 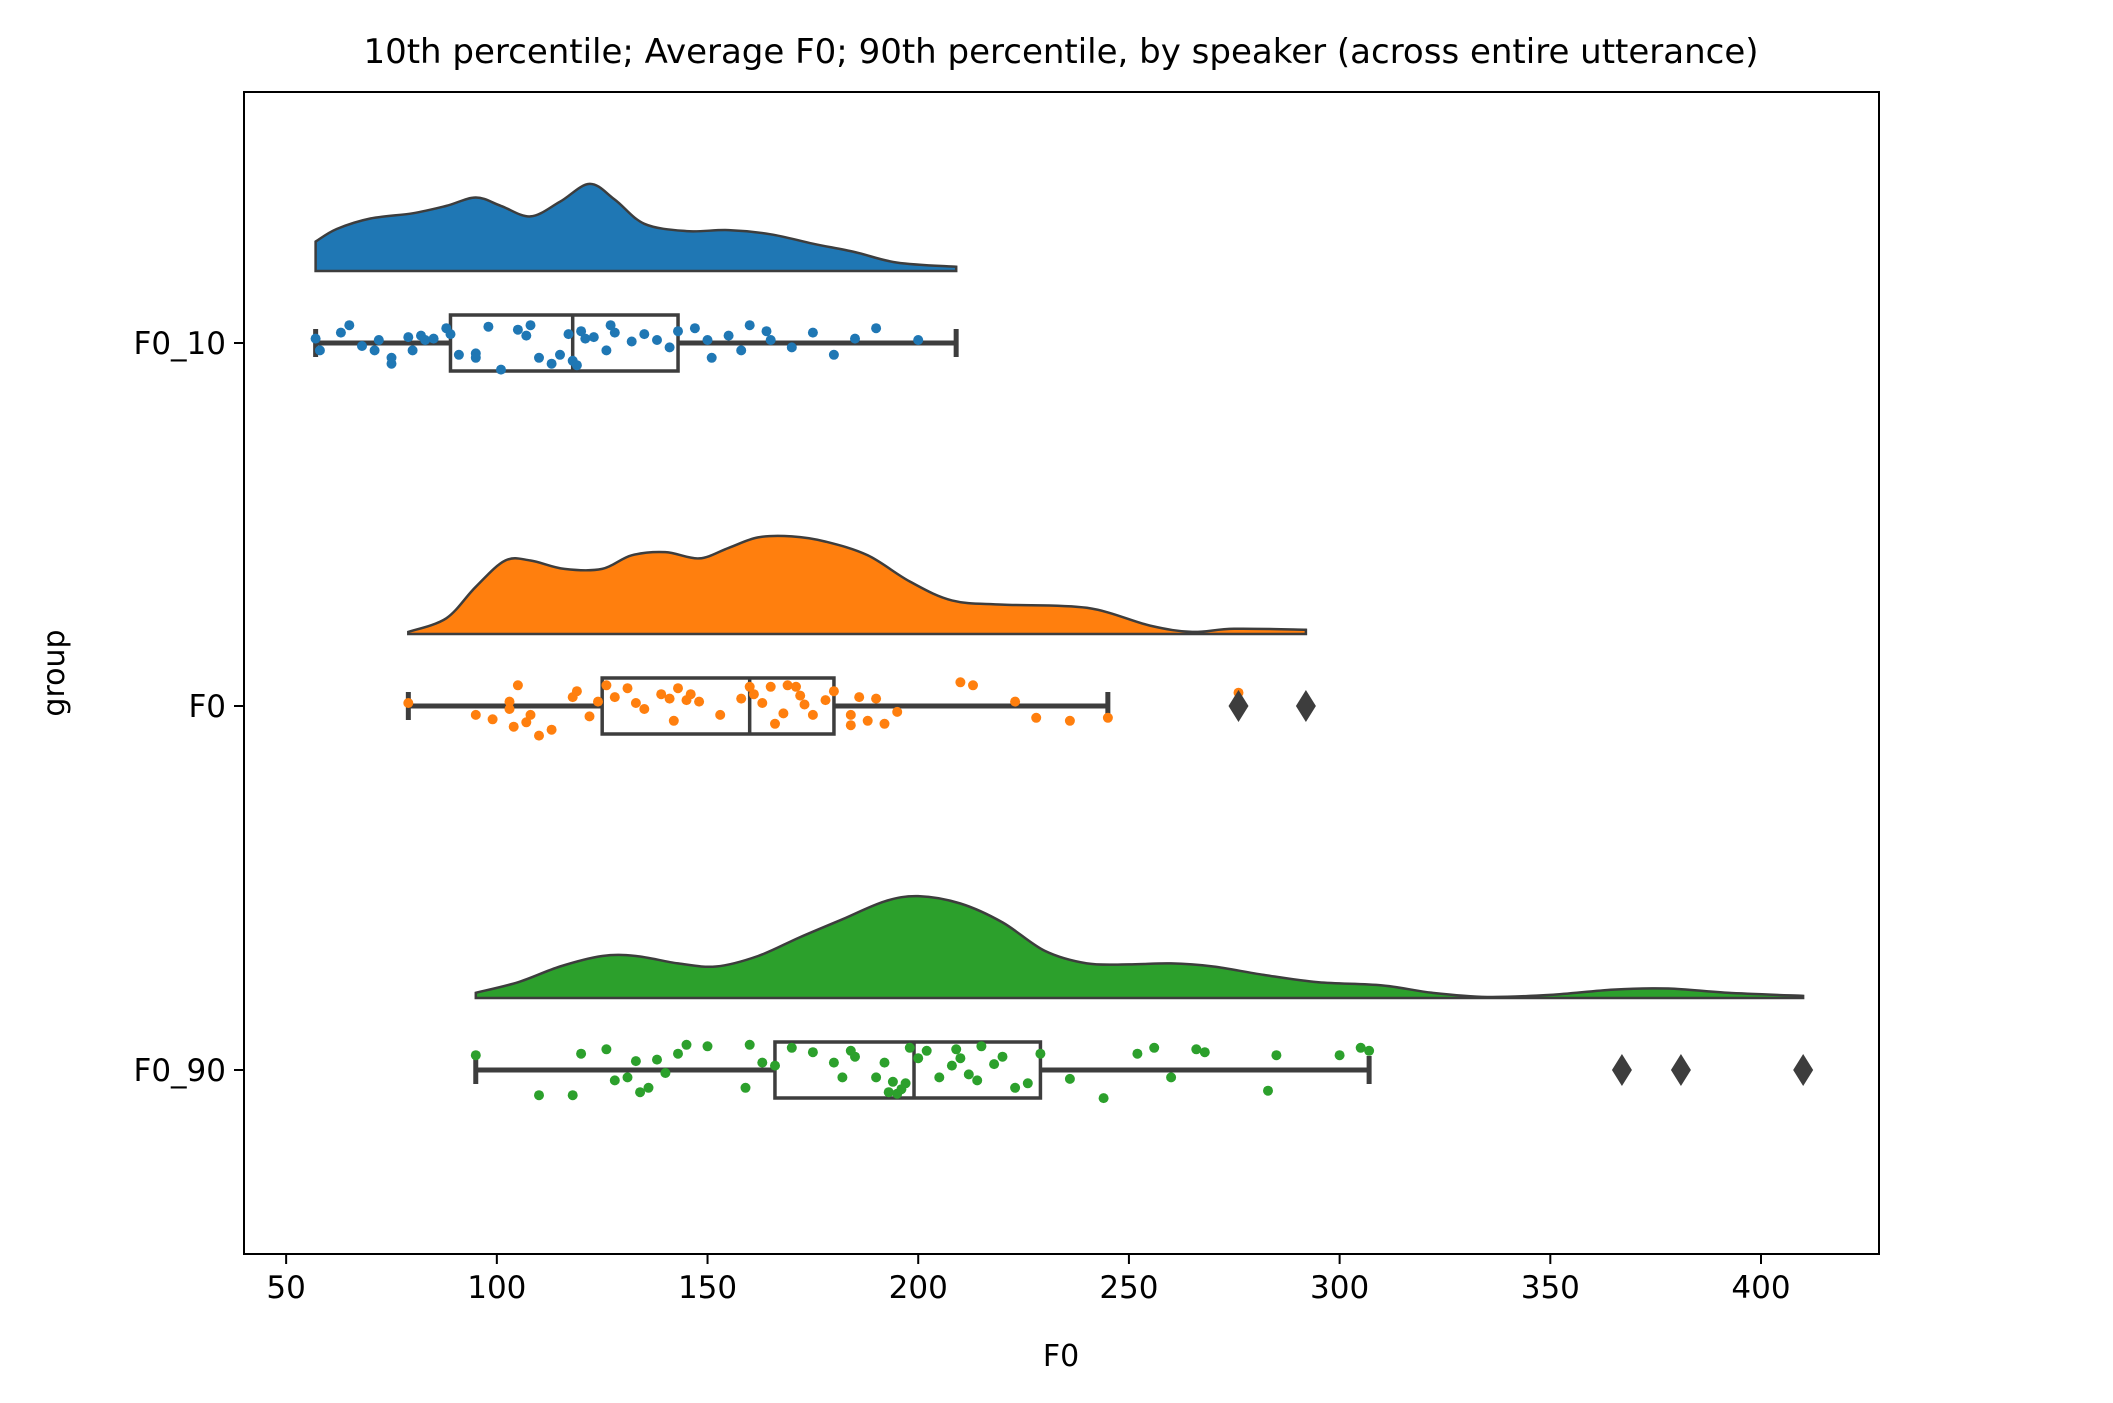 What do you see at coordinates (1550, 1288) in the screenshot?
I see `x-tick-label: 350` at bounding box center [1550, 1288].